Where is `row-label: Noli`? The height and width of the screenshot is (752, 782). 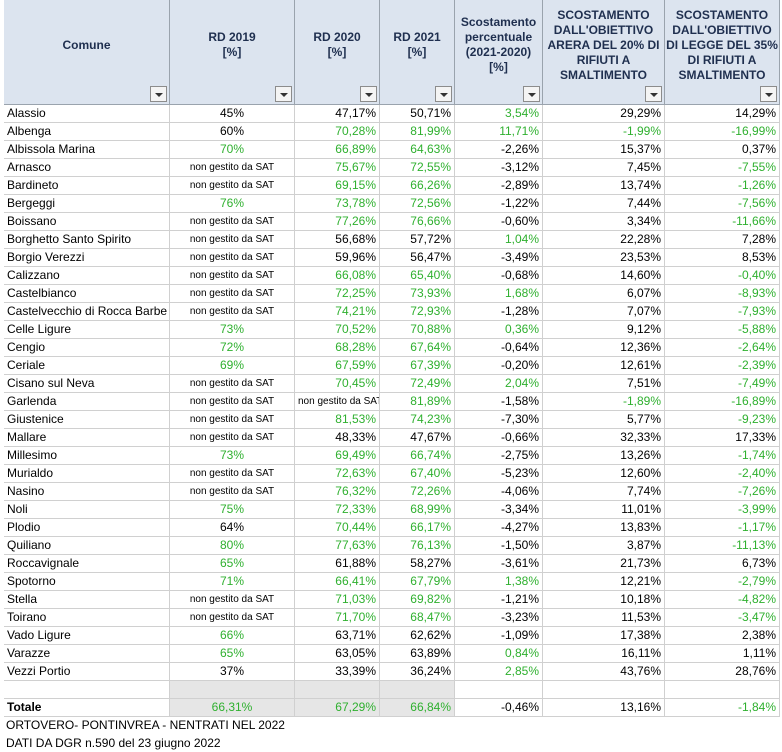 row-label: Noli is located at coordinates (87, 510).